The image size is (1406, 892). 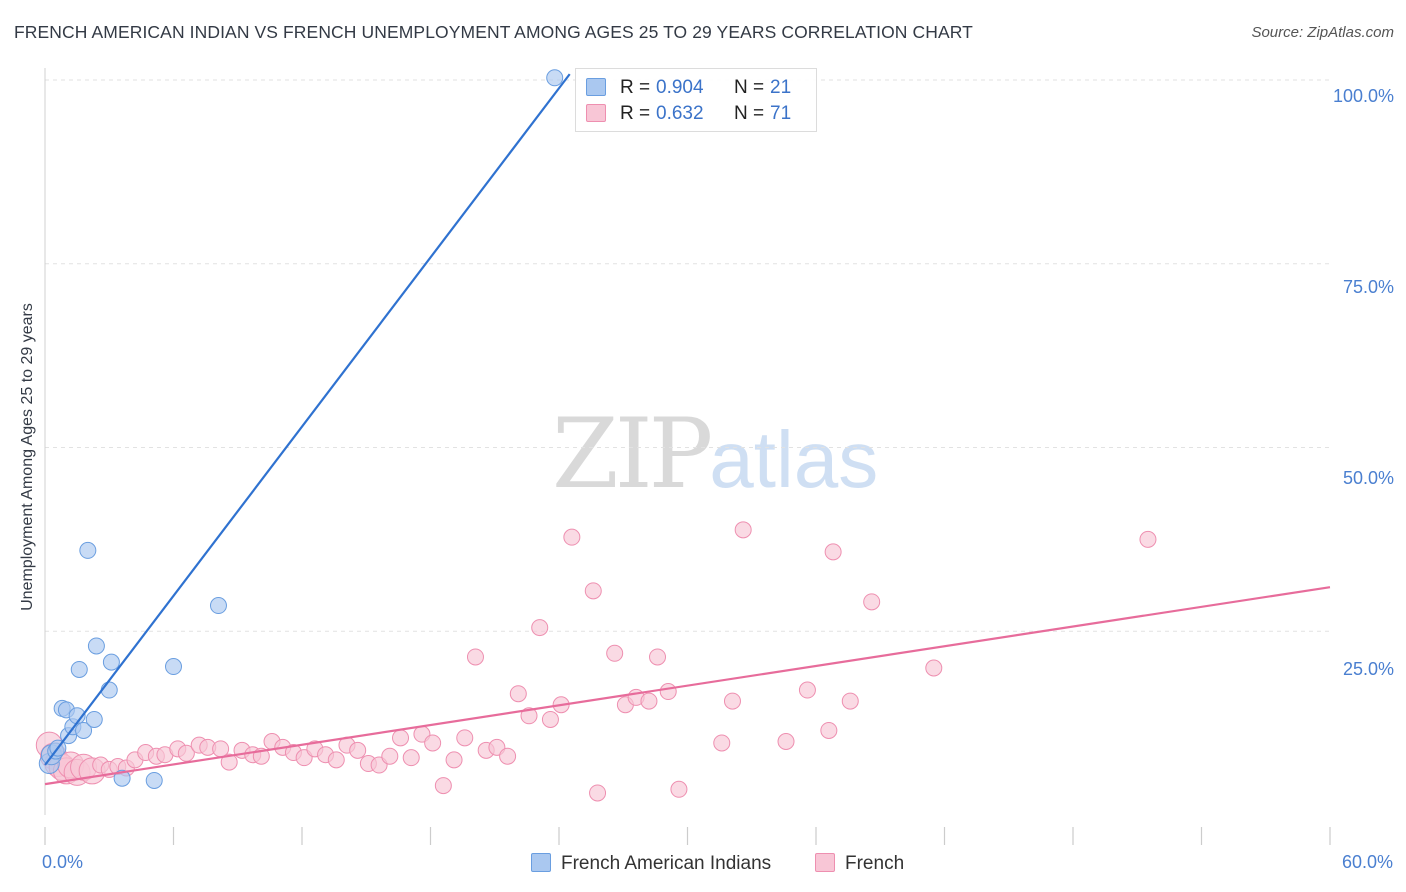 I want to click on watermark-atlas: atlas, so click(x=794, y=459).